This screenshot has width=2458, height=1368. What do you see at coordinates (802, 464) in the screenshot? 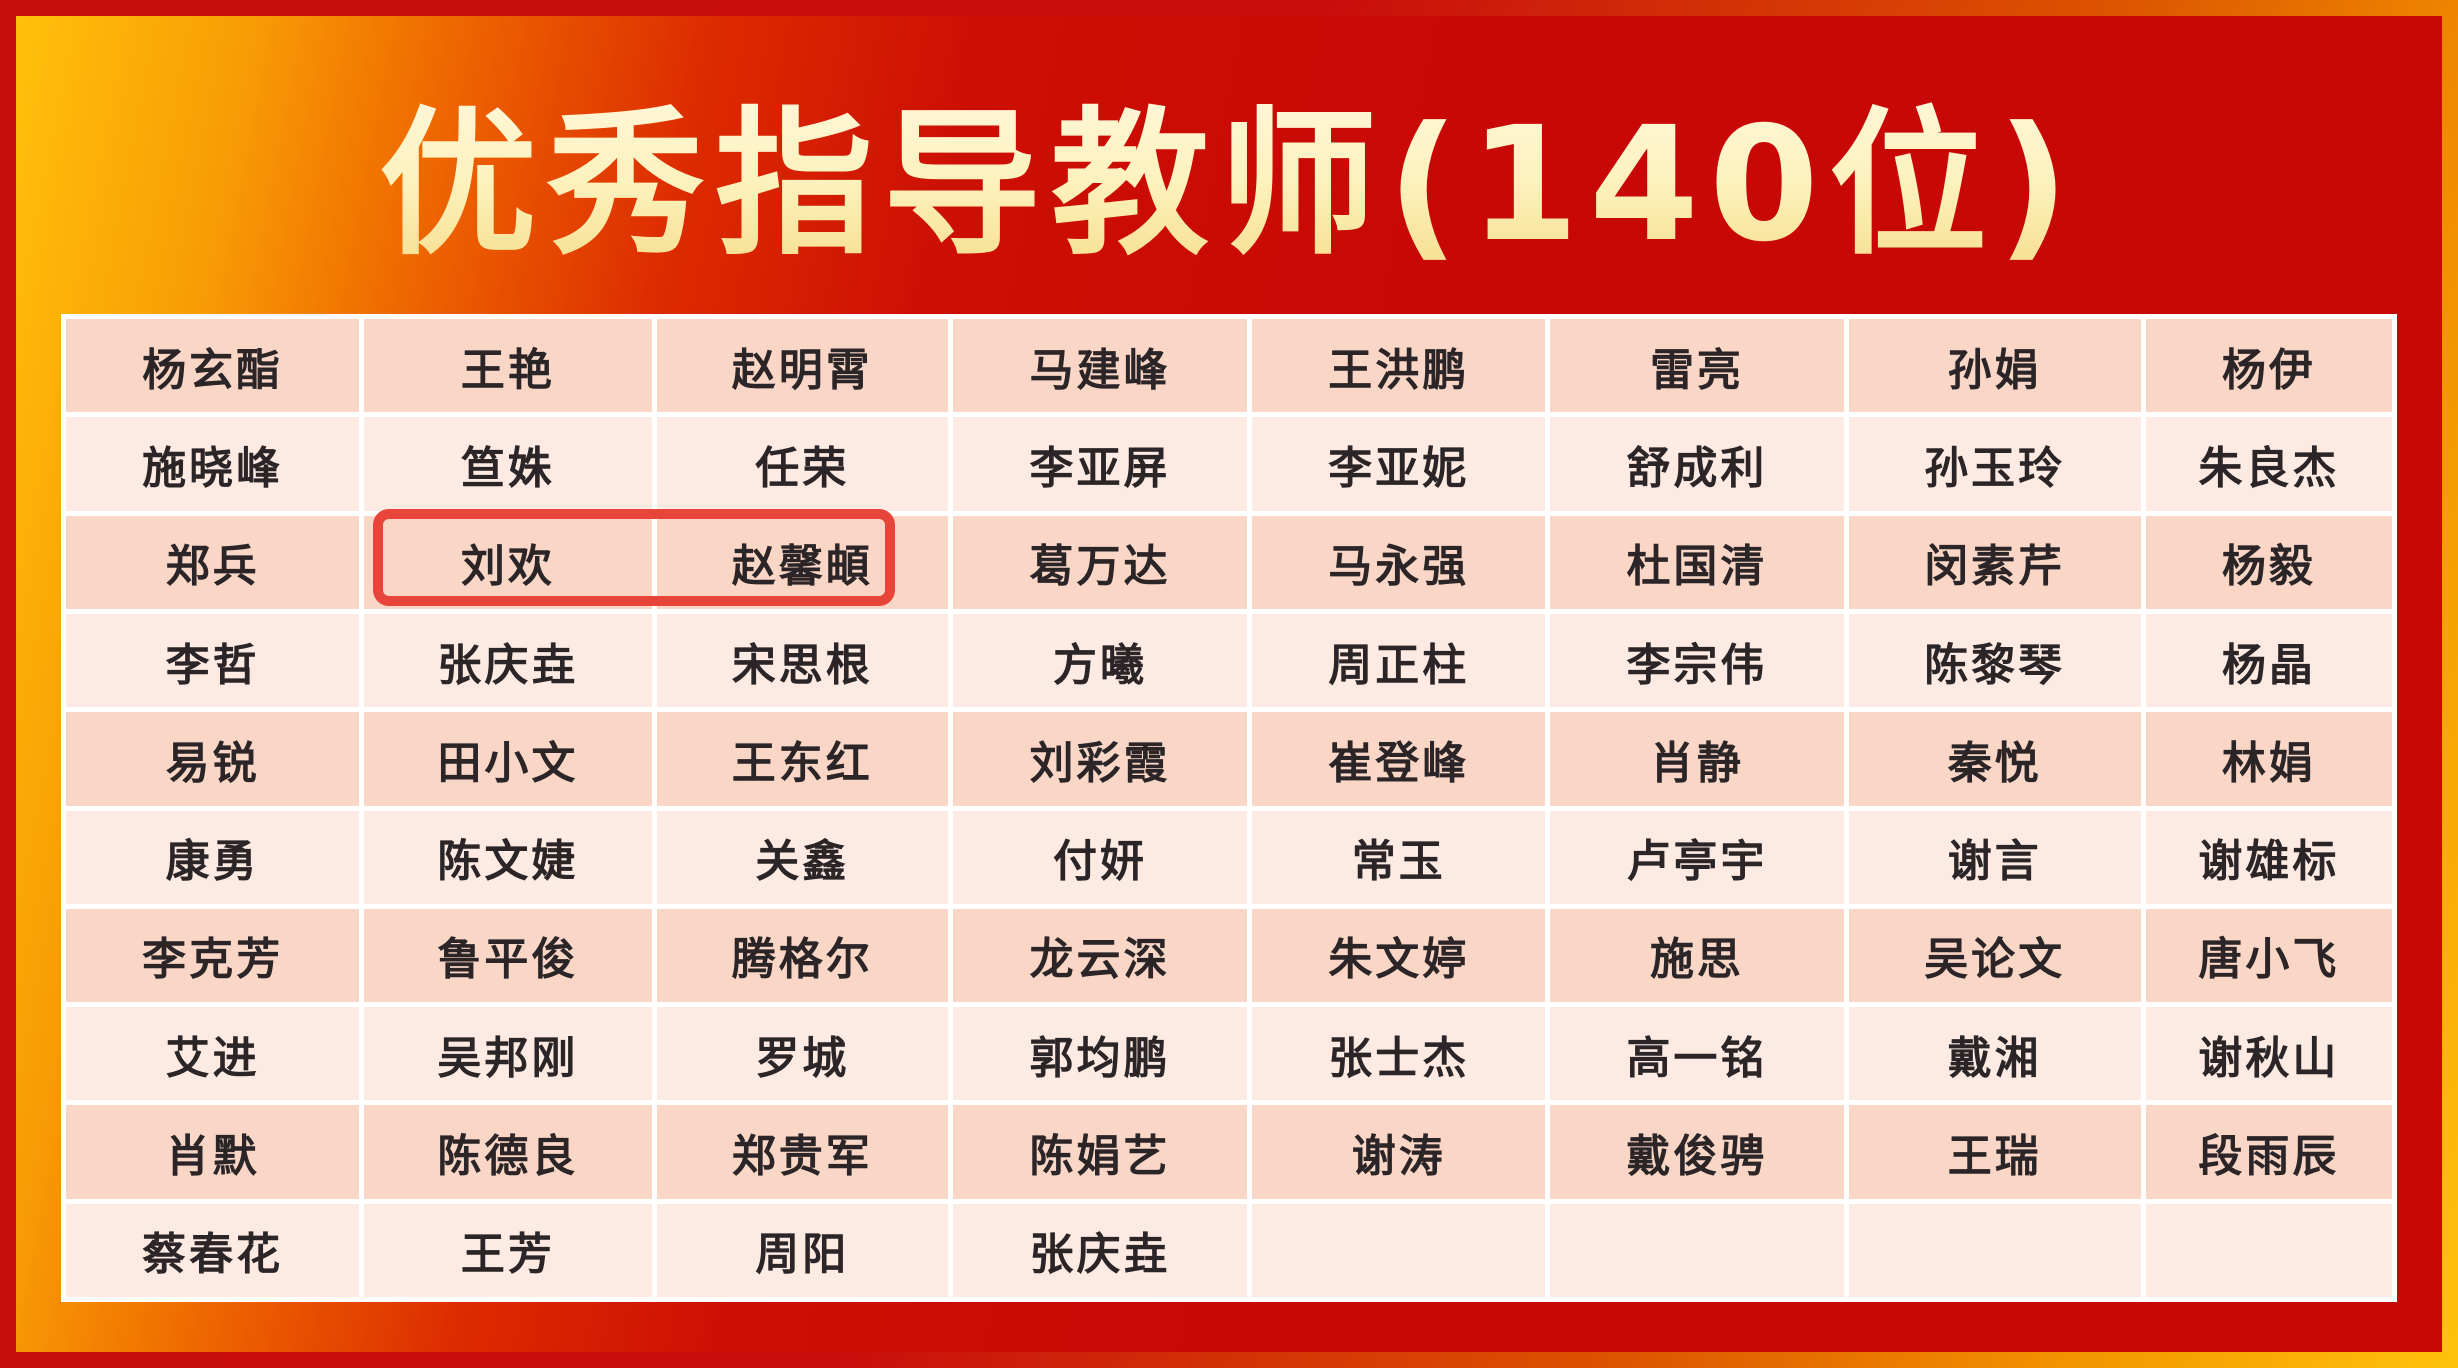
I see `teacher-name-cell: 任荣` at bounding box center [802, 464].